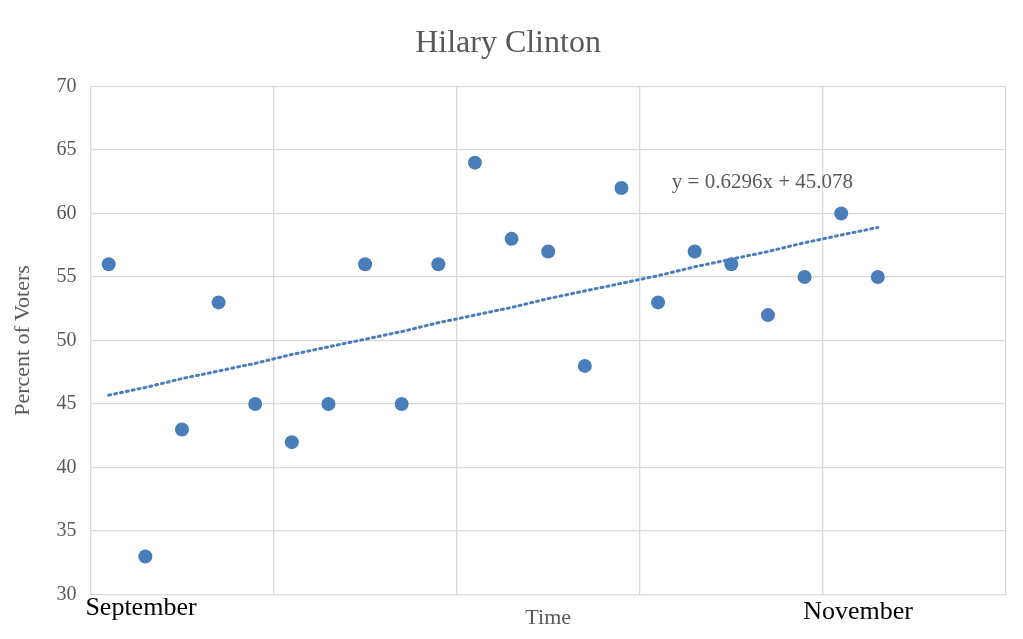 Image resolution: width=1023 pixels, height=639 pixels. Describe the element at coordinates (508, 40) in the screenshot. I see `chart-title: Hilary Clinton` at that location.